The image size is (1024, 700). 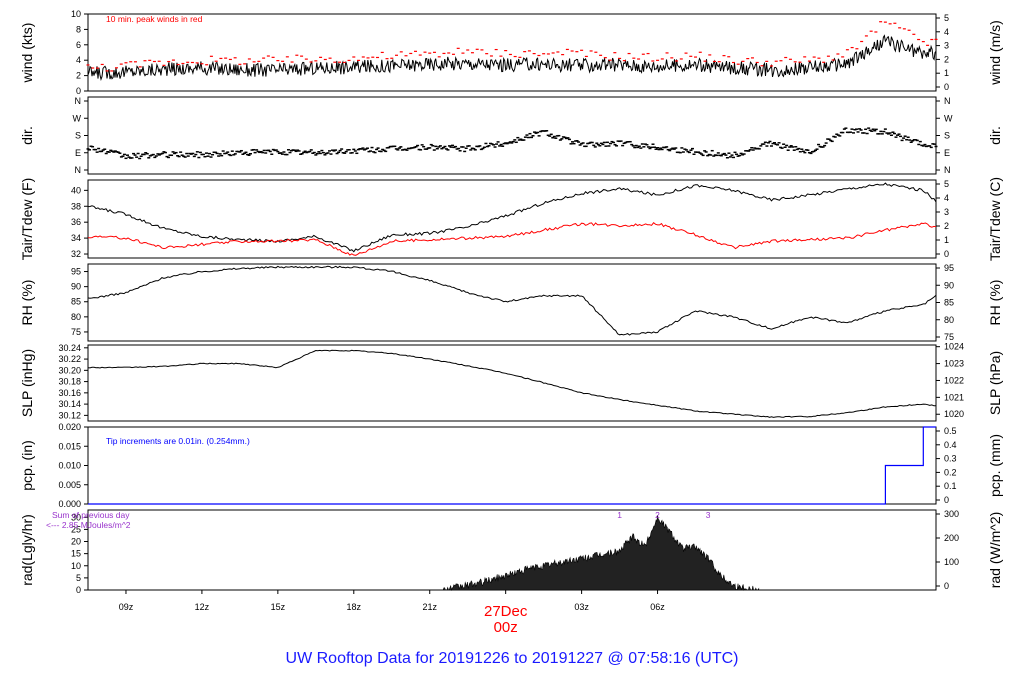 What do you see at coordinates (27, 550) in the screenshot?
I see `rad-ylabel-left: rad(Lgly/hr)` at bounding box center [27, 550].